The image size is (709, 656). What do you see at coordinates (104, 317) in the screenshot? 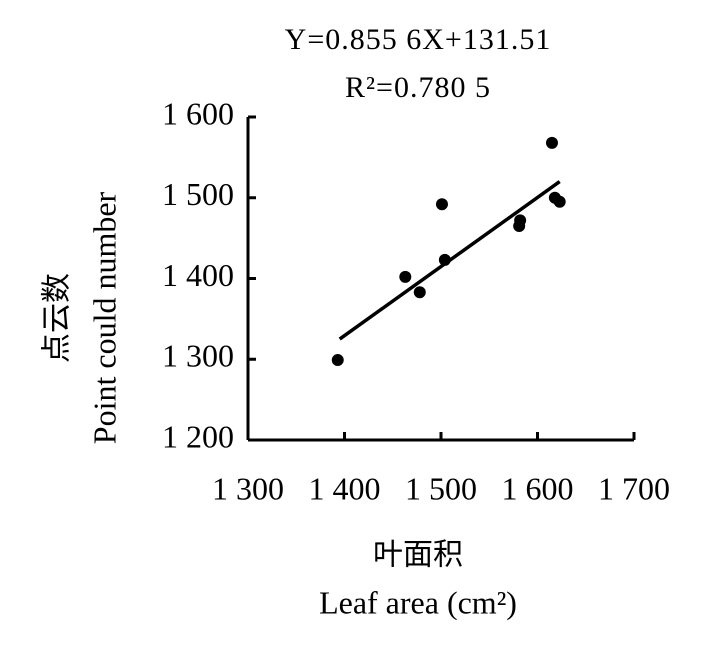
I see `y-axis-label: Point could number` at bounding box center [104, 317].